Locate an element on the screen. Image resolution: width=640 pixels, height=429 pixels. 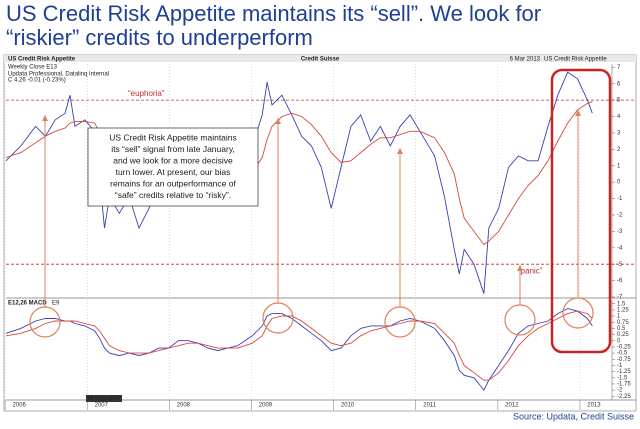
subtitle: Weekly Close E13 is located at coordinates (33, 68).